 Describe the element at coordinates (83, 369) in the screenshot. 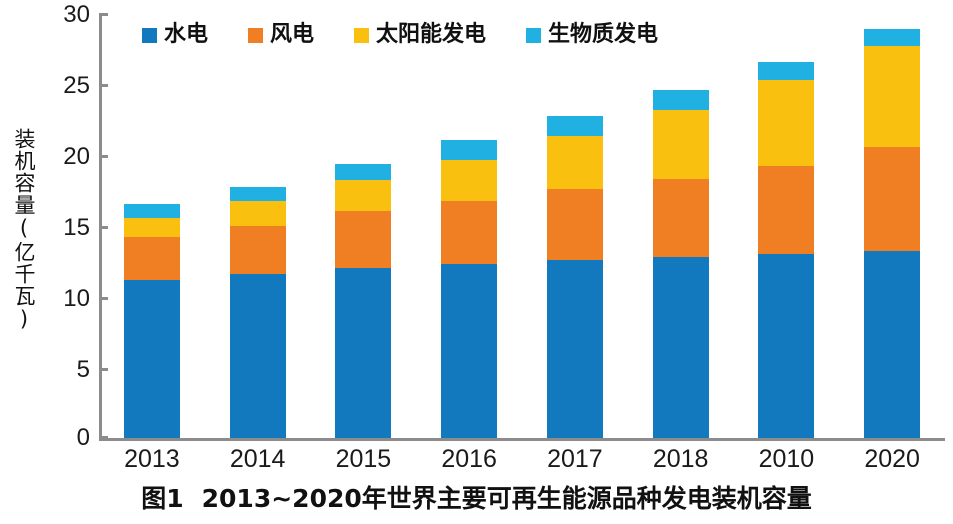

I see `y-tick-label-5: 5` at that location.